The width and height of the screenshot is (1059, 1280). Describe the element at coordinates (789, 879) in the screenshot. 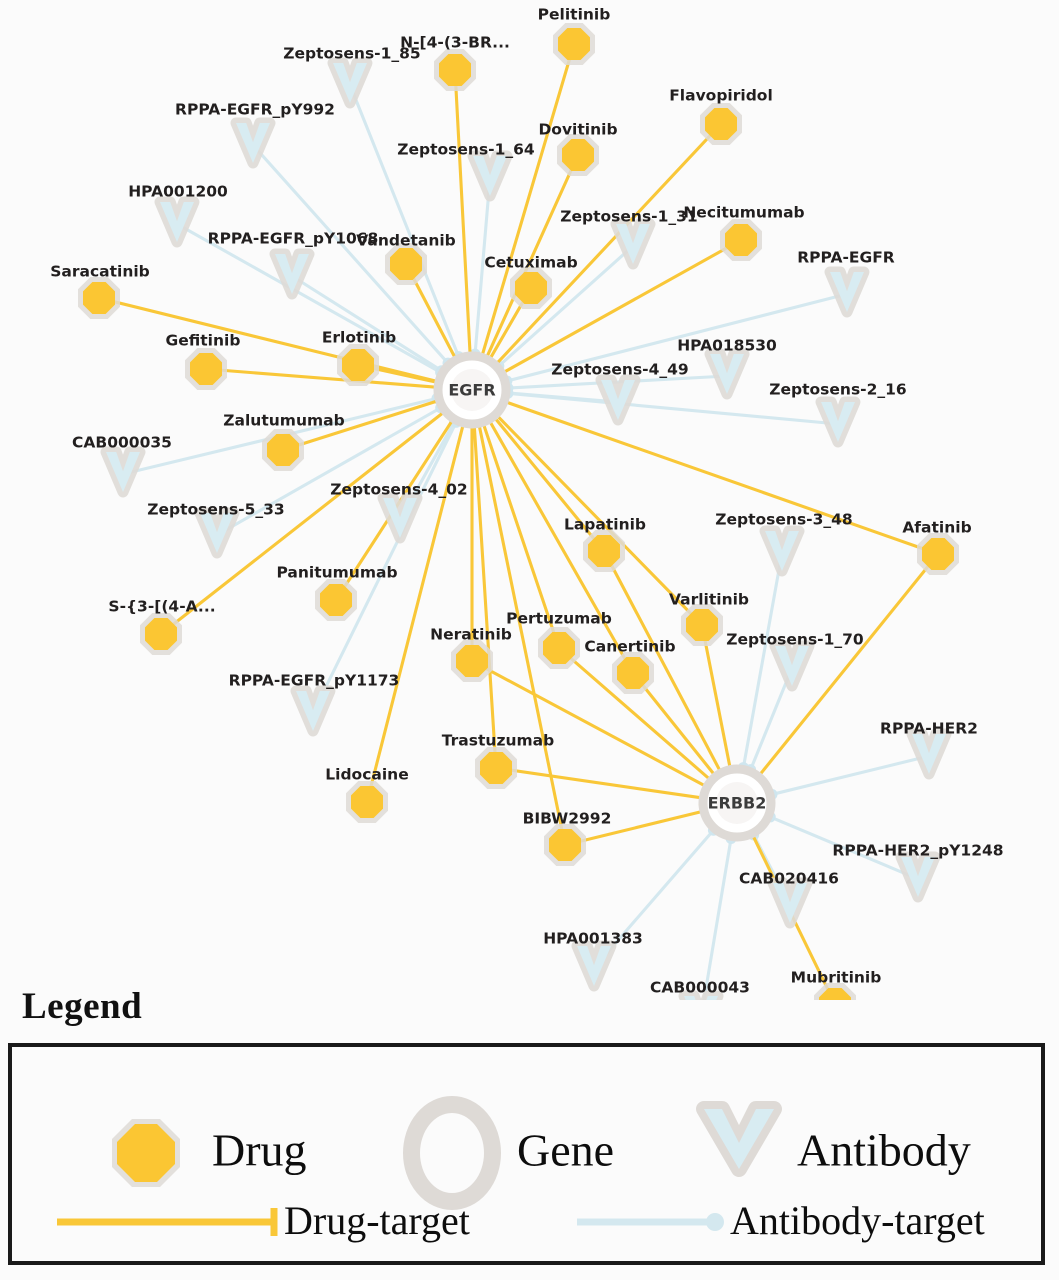

I see `antibody-node-label: CAB020416` at that location.